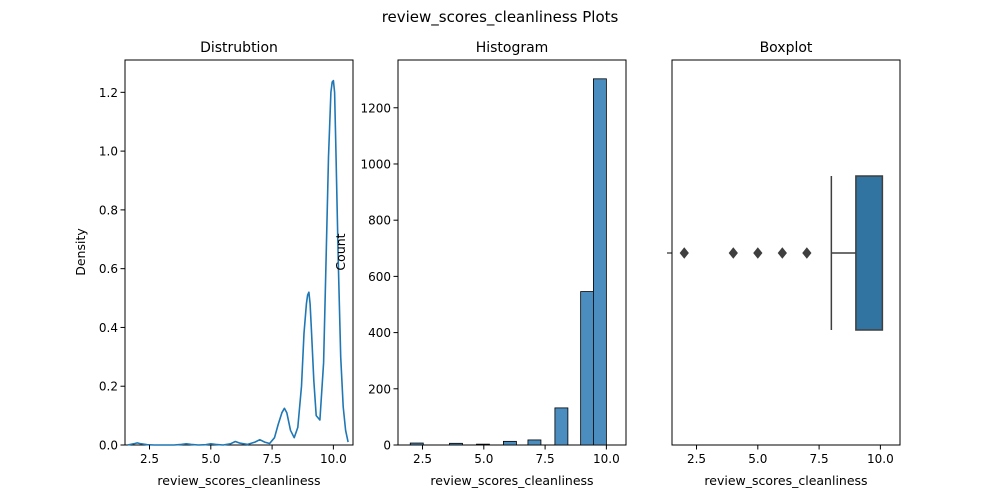  What do you see at coordinates (512, 48) in the screenshot?
I see `histogram-title: Histogram` at bounding box center [512, 48].